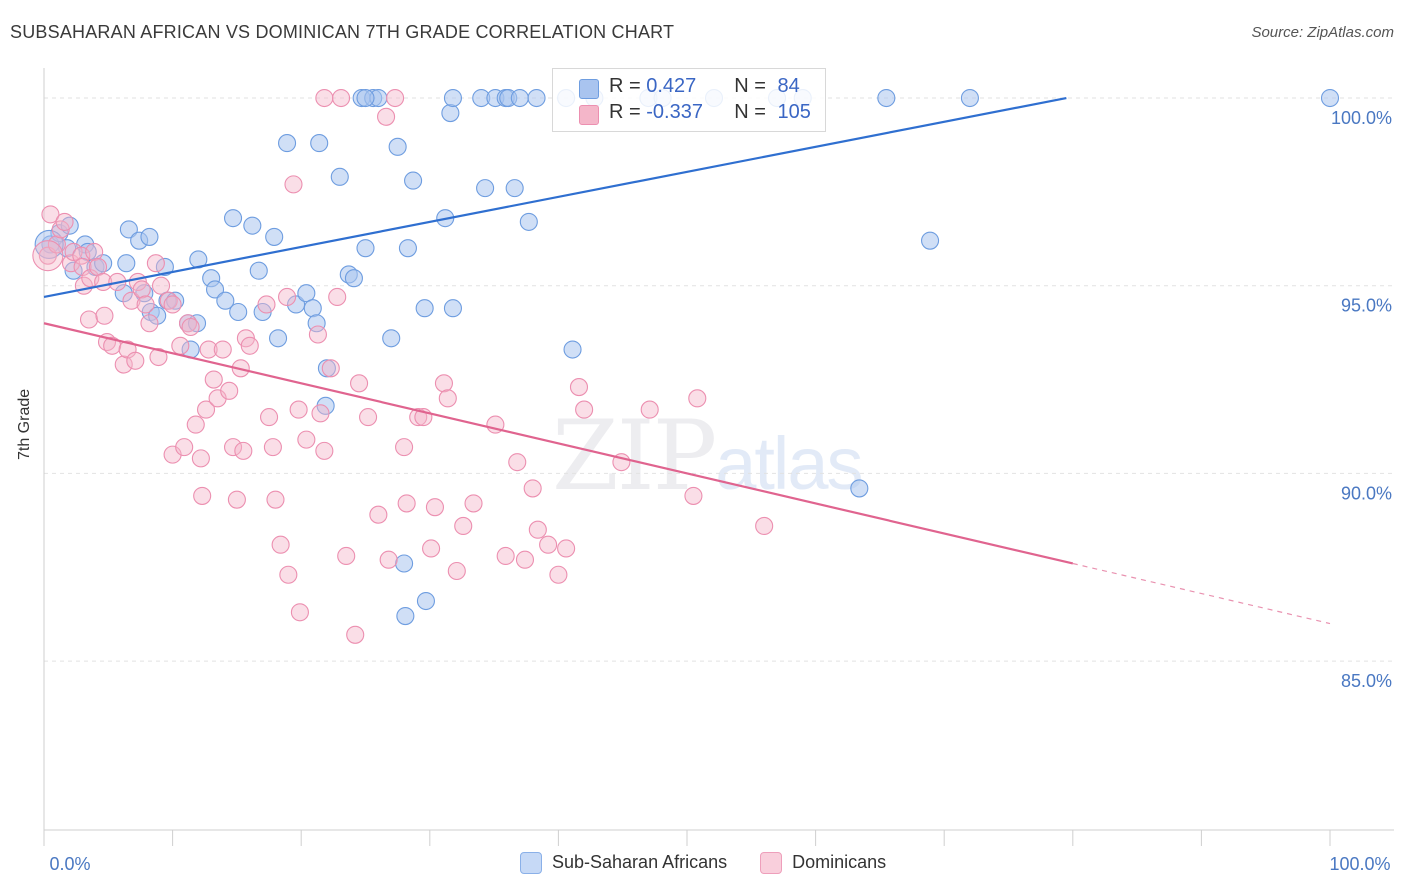 The image size is (1406, 892). Describe the element at coordinates (1322, 32) in the screenshot. I see `source-label: Source: ZipAtlas.com` at that location.